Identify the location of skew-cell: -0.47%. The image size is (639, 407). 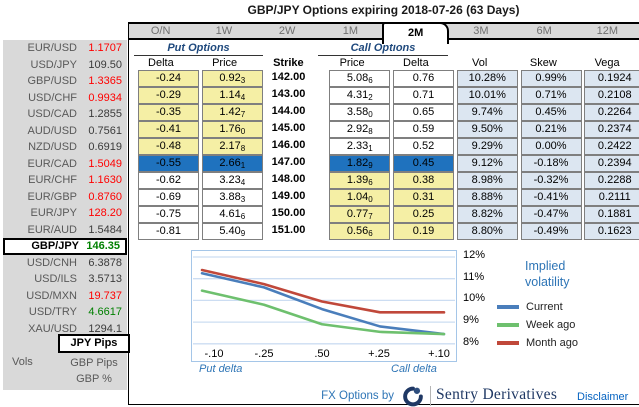
(551, 214).